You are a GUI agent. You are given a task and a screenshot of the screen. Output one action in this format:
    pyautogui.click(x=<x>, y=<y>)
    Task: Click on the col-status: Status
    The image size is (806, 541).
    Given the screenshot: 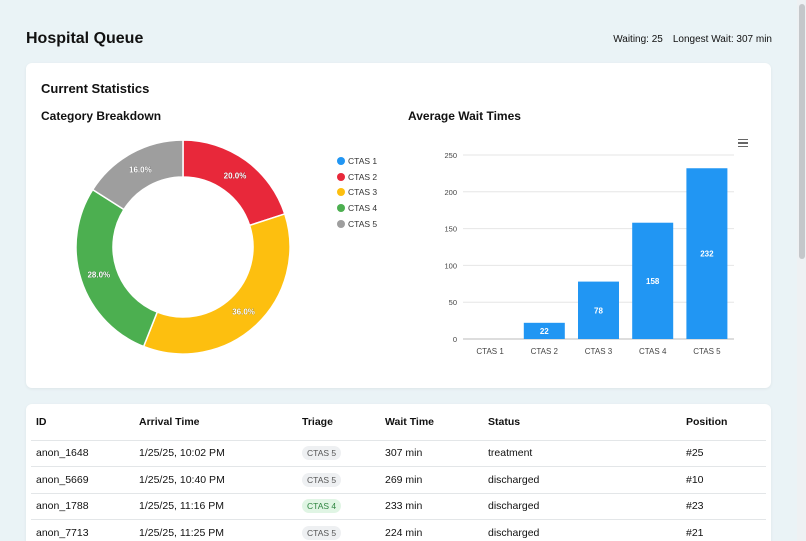 What is the action you would take?
    pyautogui.click(x=582, y=422)
    